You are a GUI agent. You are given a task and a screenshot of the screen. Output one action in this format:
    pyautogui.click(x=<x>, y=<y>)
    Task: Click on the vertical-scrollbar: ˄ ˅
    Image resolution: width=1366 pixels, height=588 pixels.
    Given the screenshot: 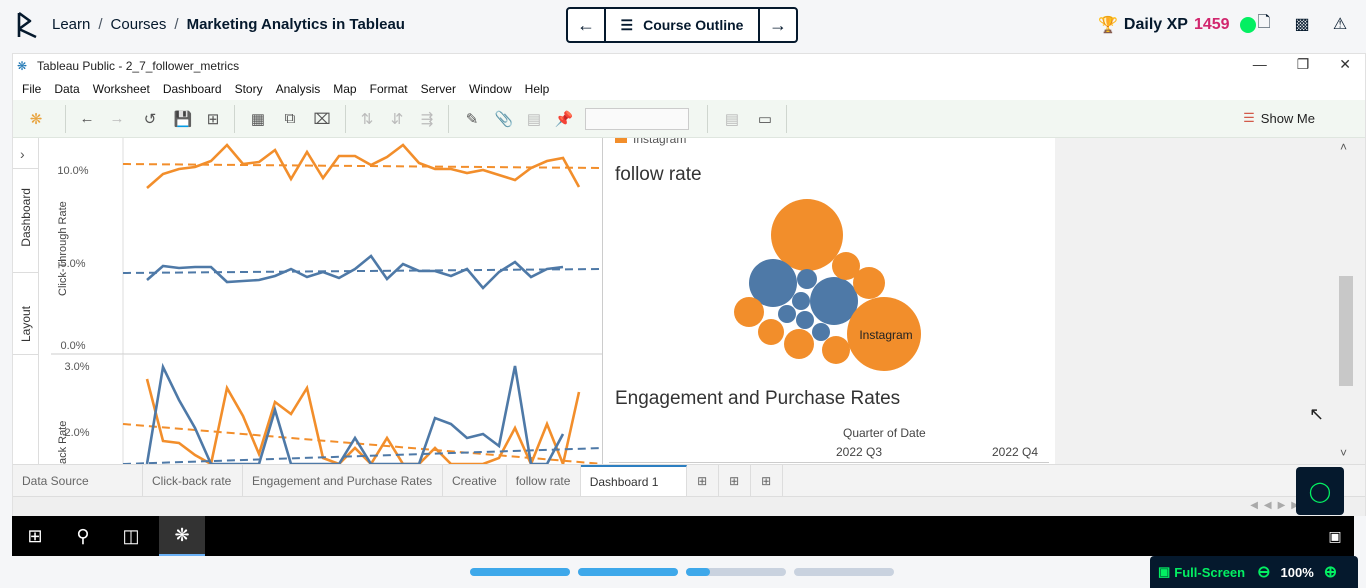 What is the action you would take?
    pyautogui.click(x=1350, y=301)
    